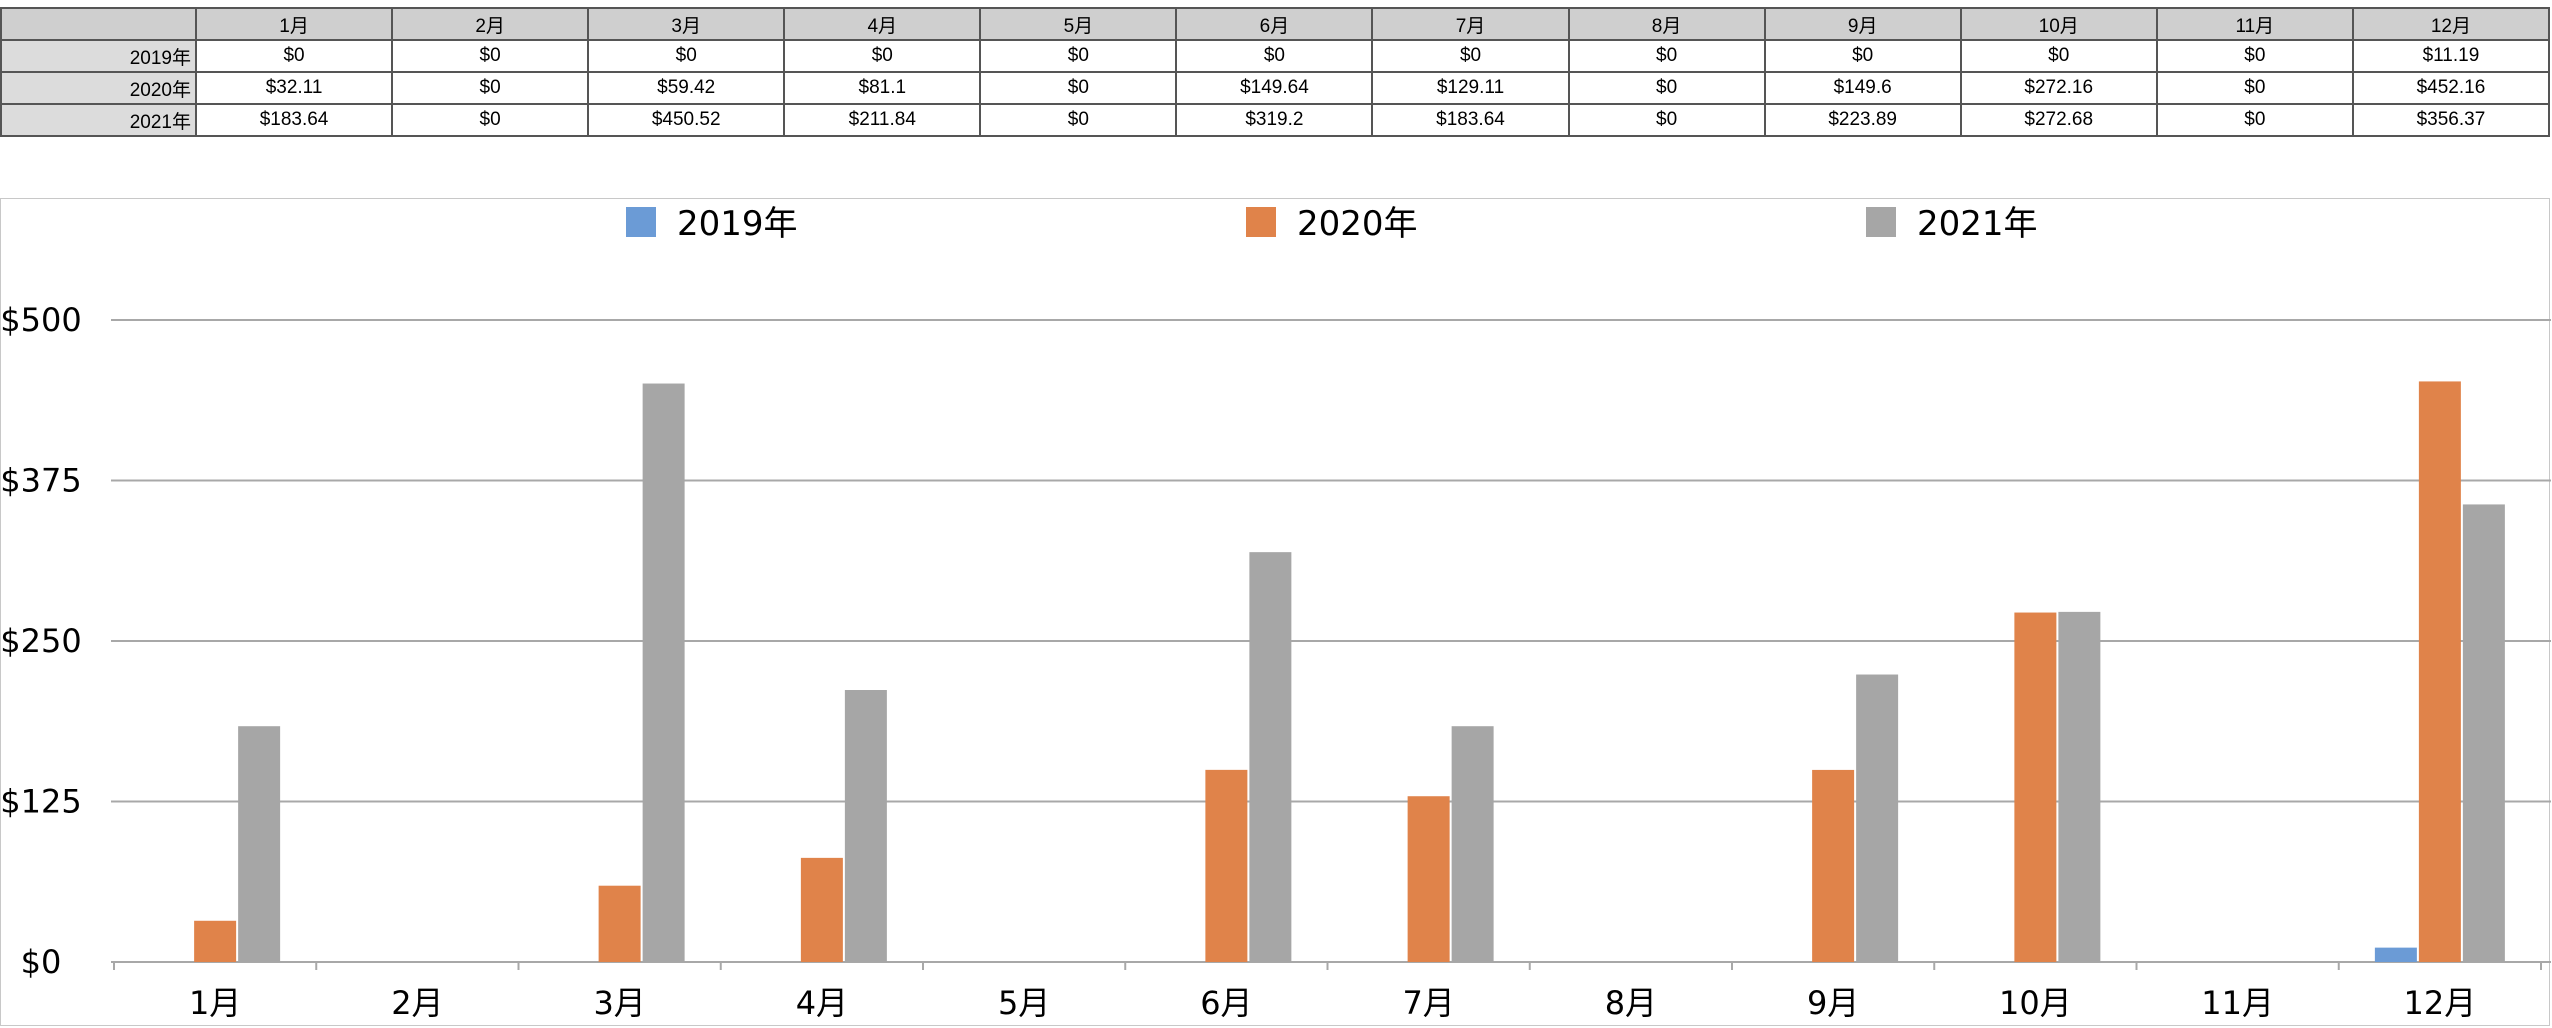 This screenshot has width=2552, height=1028. I want to click on table-header-month: 8月, so click(1666, 24).